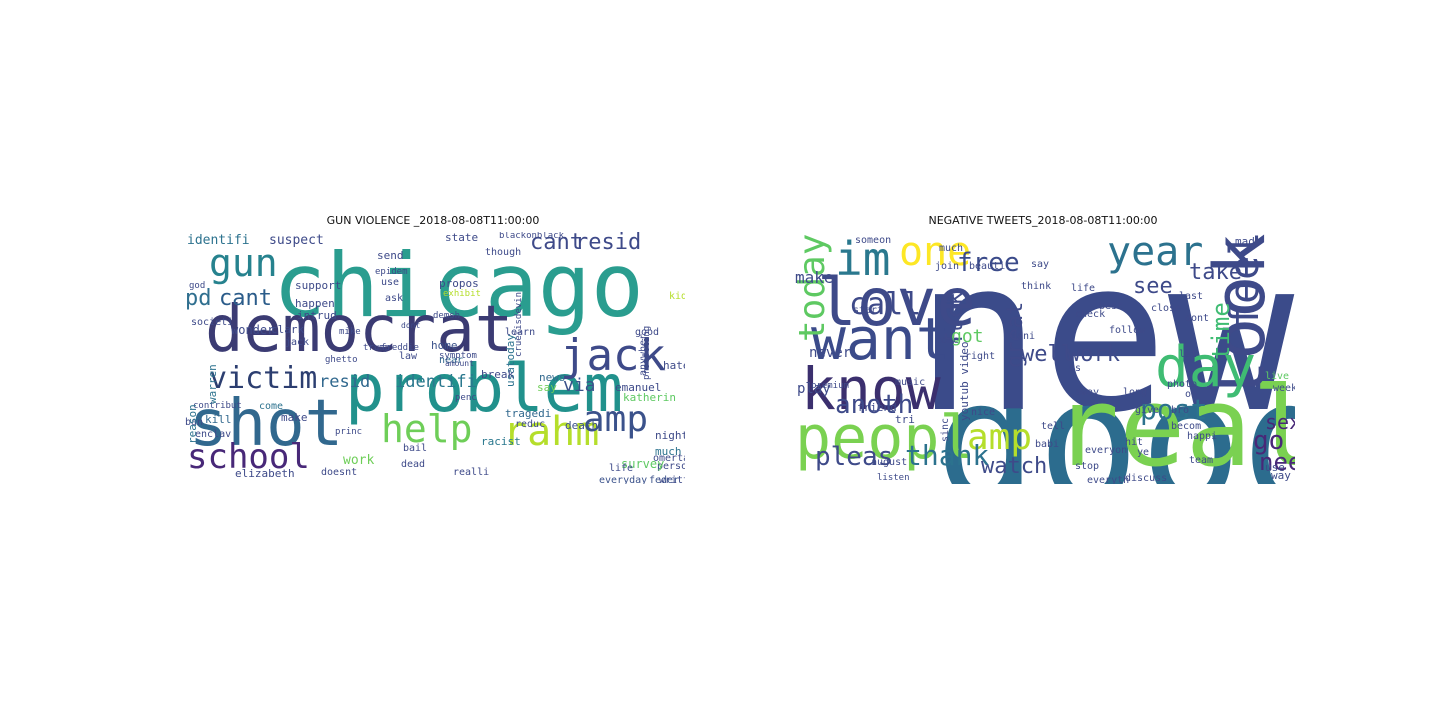  What do you see at coordinates (552, 377) in the screenshot?
I see `word-news: news` at bounding box center [552, 377].